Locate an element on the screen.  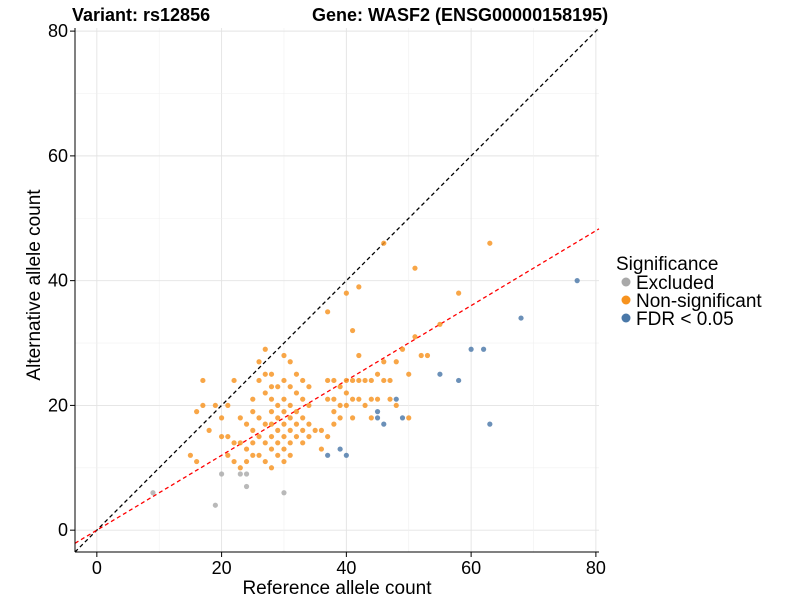
y-axis-label: Alternative allele count is located at coordinates (34, 285).